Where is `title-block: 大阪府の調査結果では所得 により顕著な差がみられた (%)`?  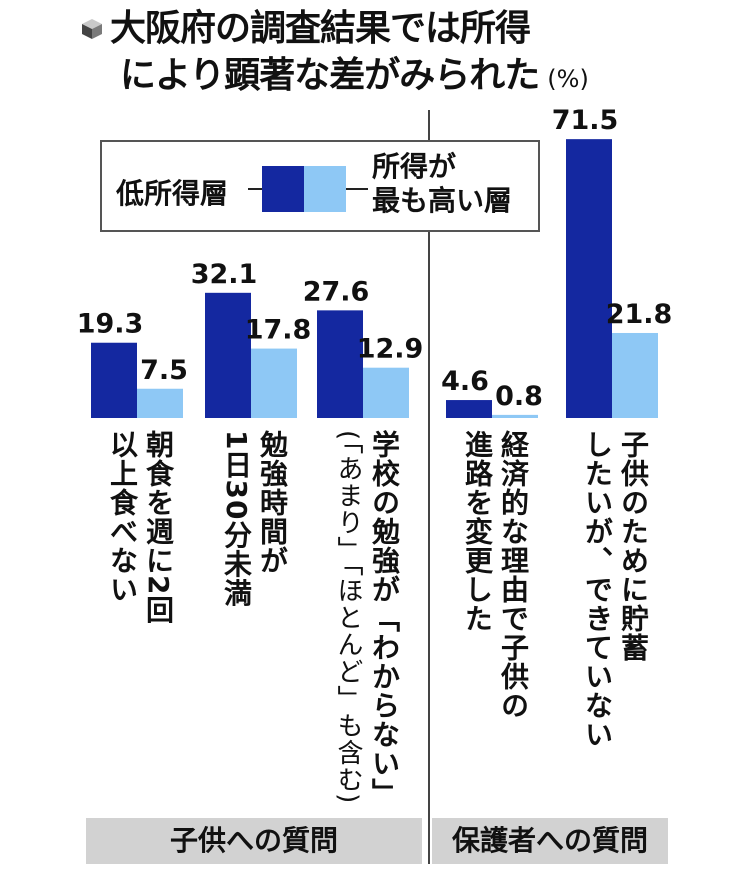 title-block: 大阪府の調査結果では所得 により顕著な差がみられた (%) is located at coordinates (334, 54).